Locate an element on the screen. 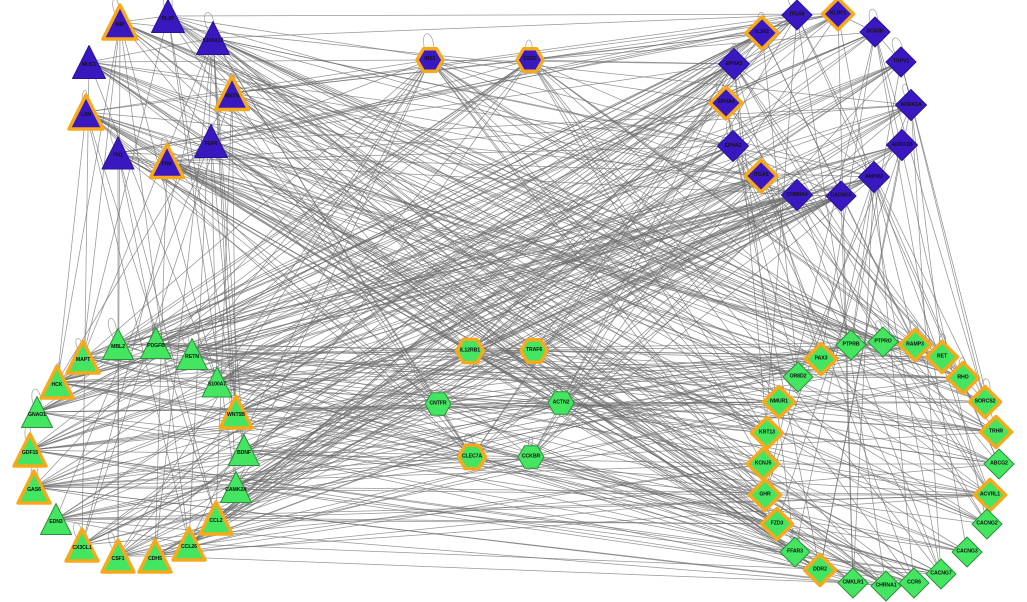  graph-node-fn1: FN1 is located at coordinates (118, 153).